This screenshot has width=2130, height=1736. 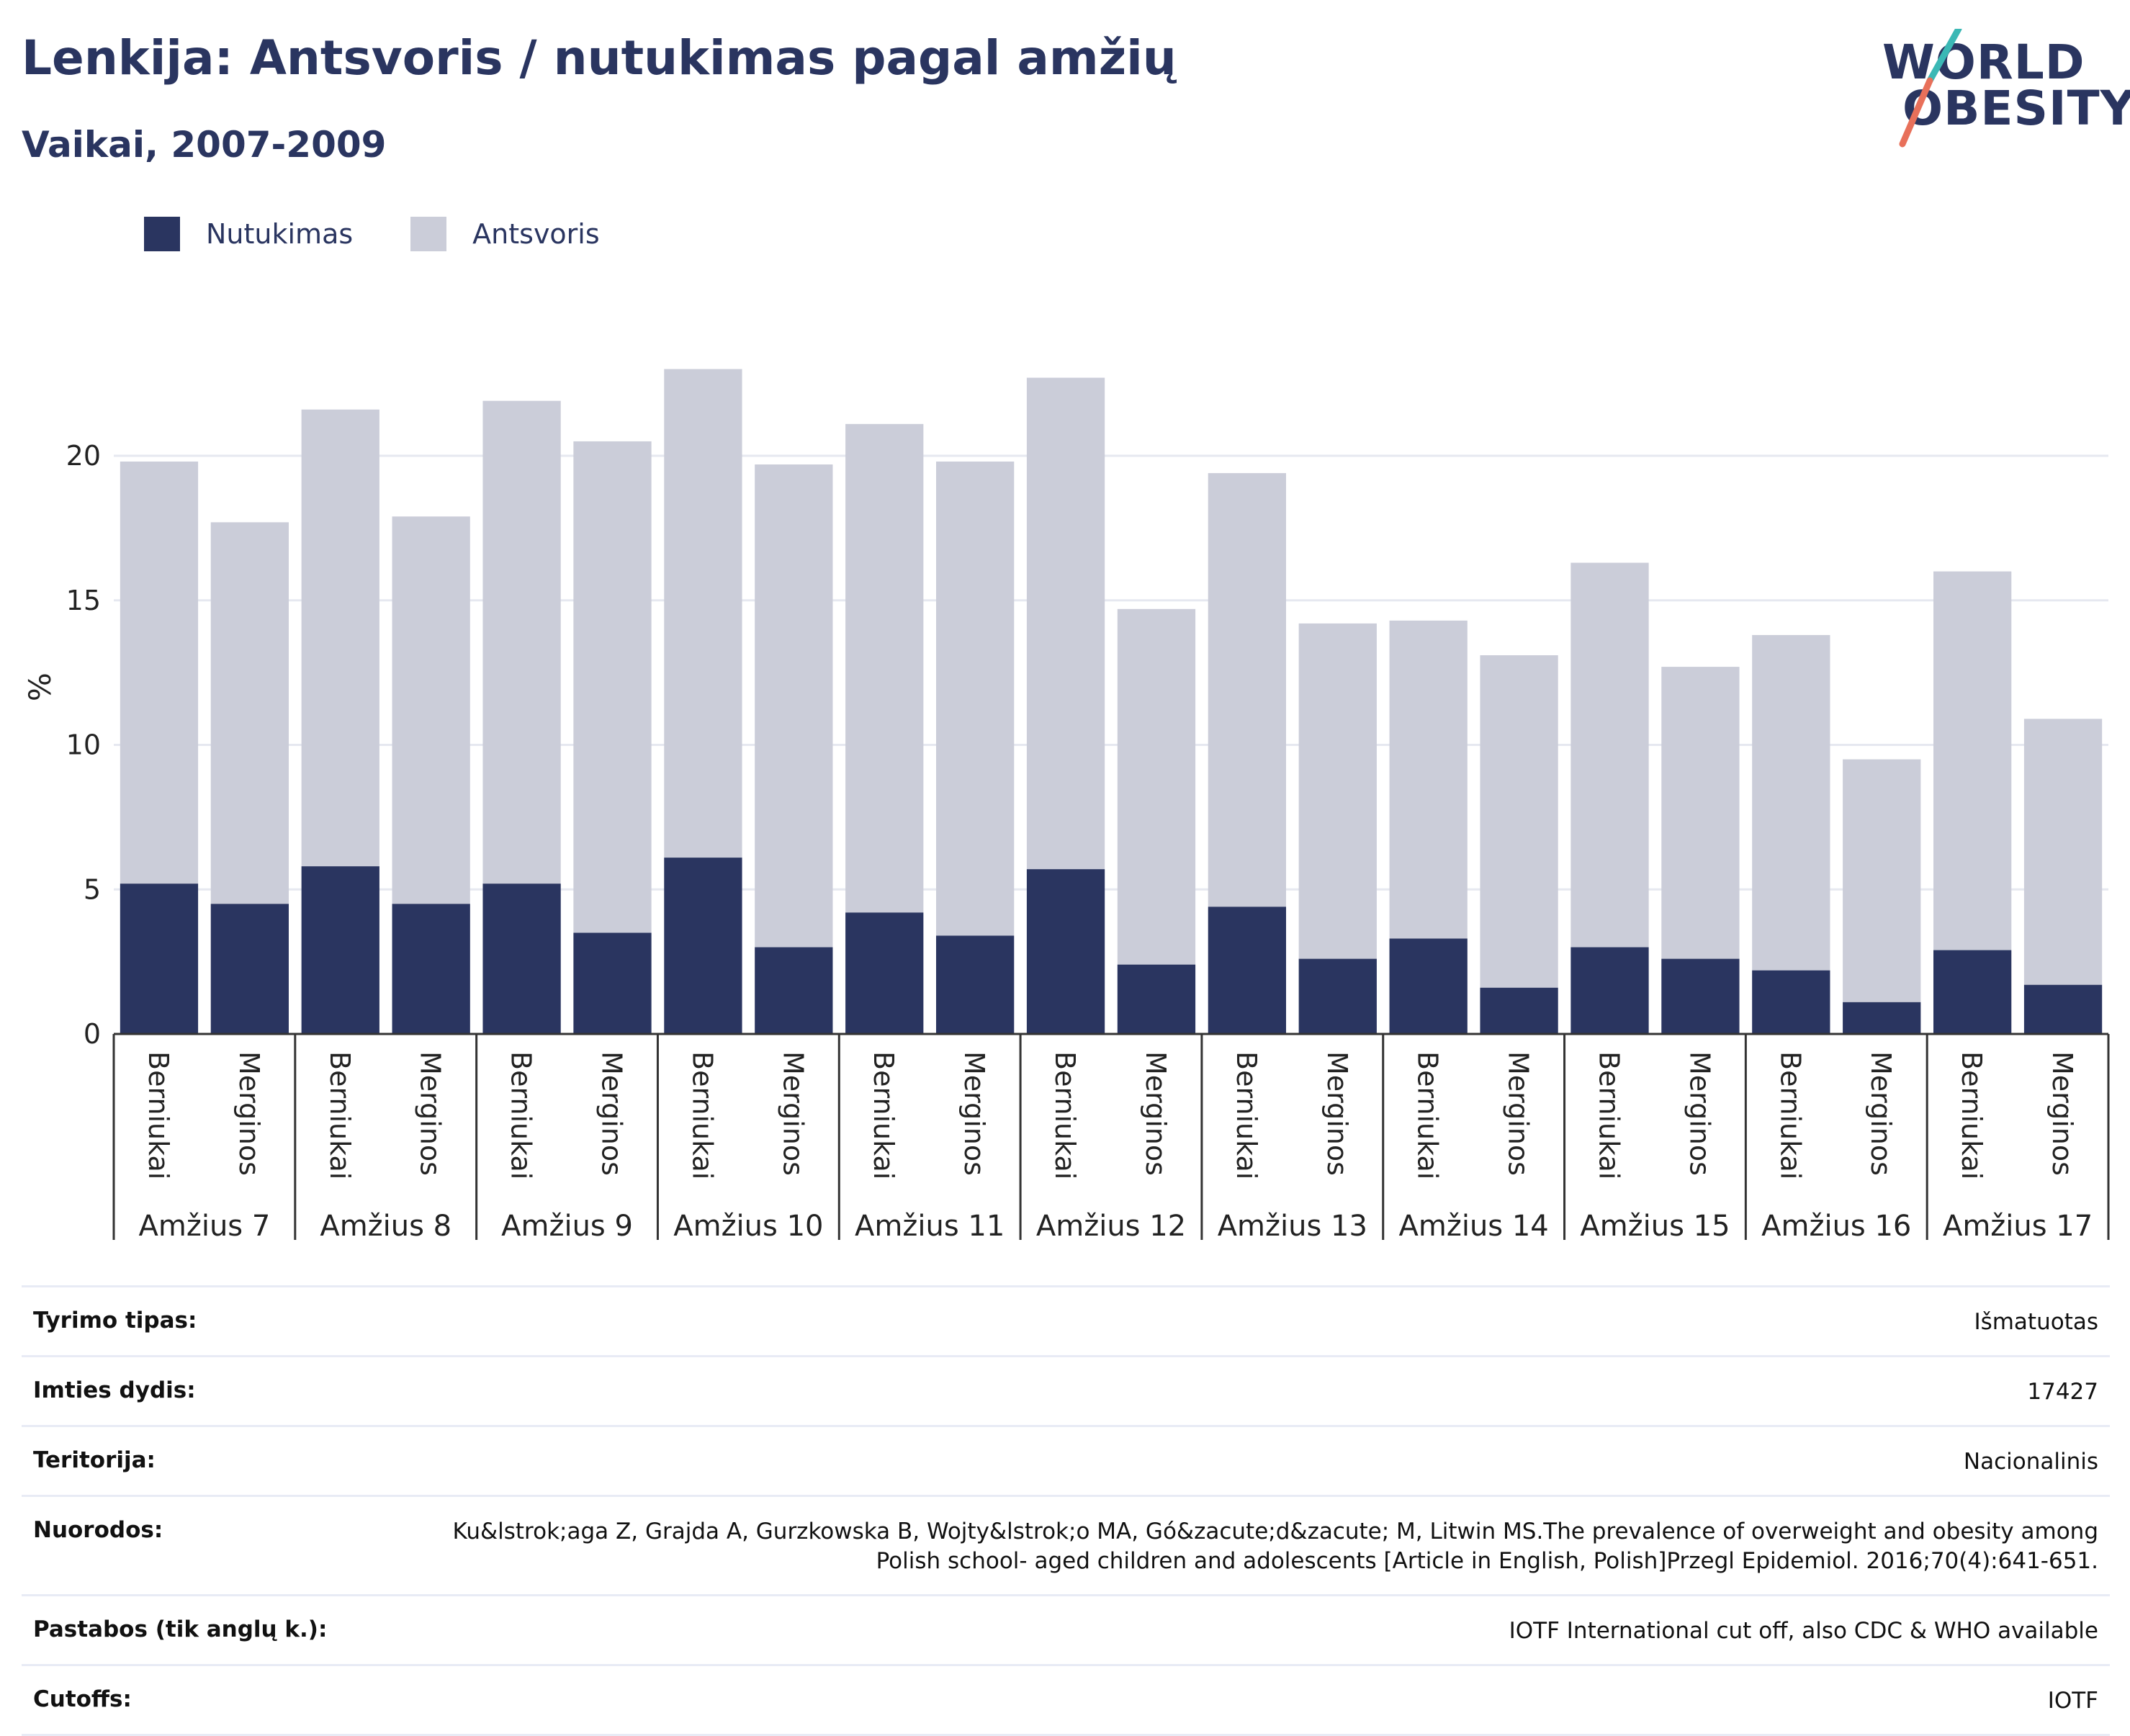 I want to click on y-axis-label: %, so click(x=40, y=687).